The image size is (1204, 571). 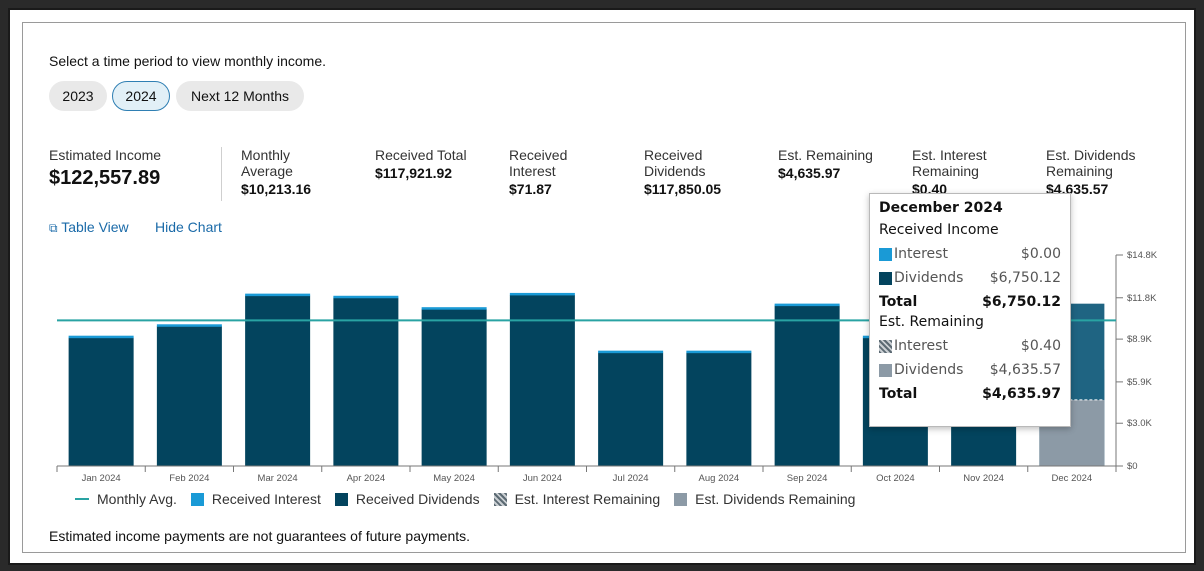 I want to click on hide-chart-label: Hide Chart, so click(x=188, y=227).